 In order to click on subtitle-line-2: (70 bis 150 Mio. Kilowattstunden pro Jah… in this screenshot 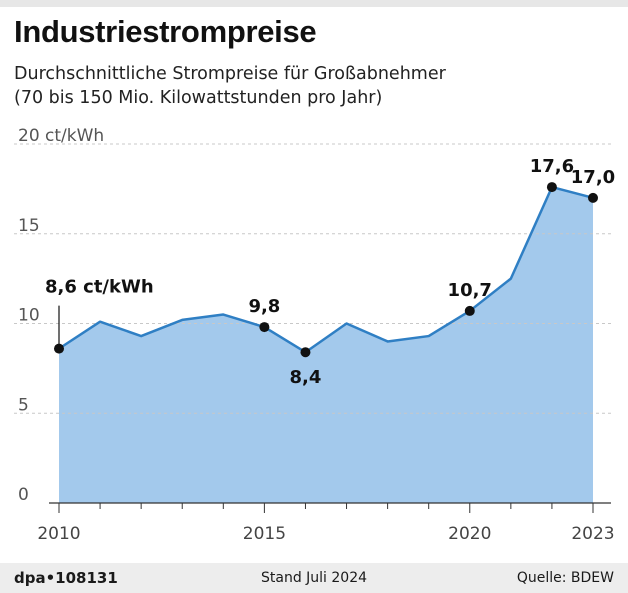, I will do `click(198, 98)`.